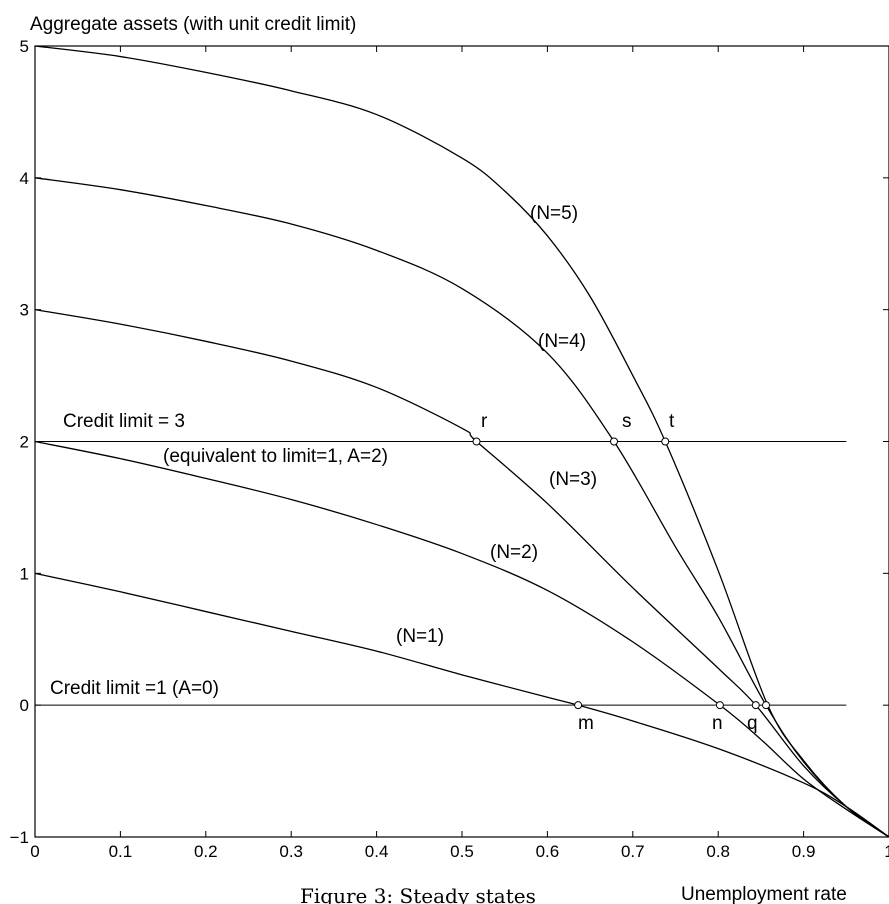 The width and height of the screenshot is (889, 904). What do you see at coordinates (418, 894) in the screenshot?
I see `figure-caption: Figure 3: Steady states` at bounding box center [418, 894].